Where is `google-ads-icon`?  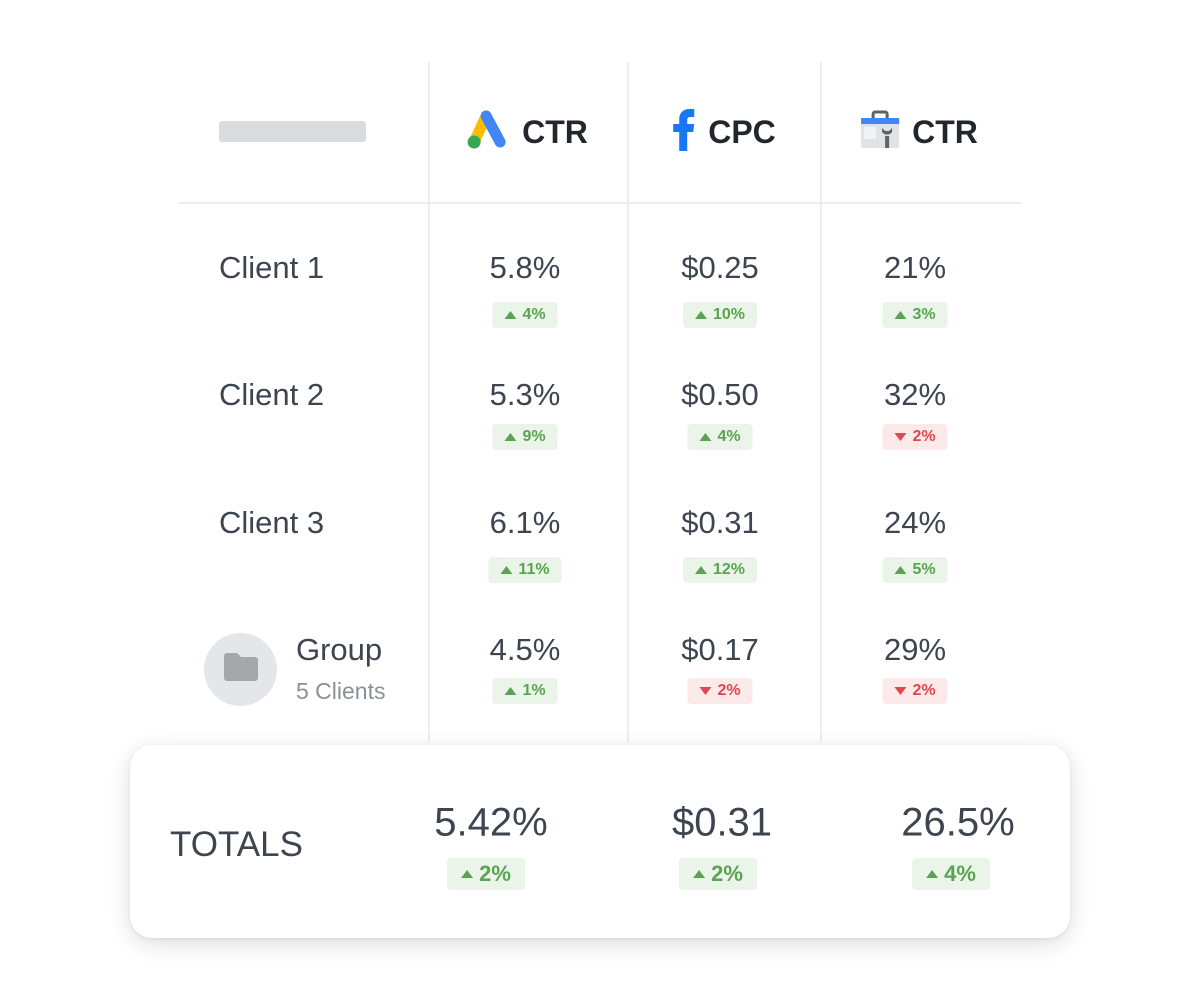
google-ads-icon is located at coordinates (488, 132).